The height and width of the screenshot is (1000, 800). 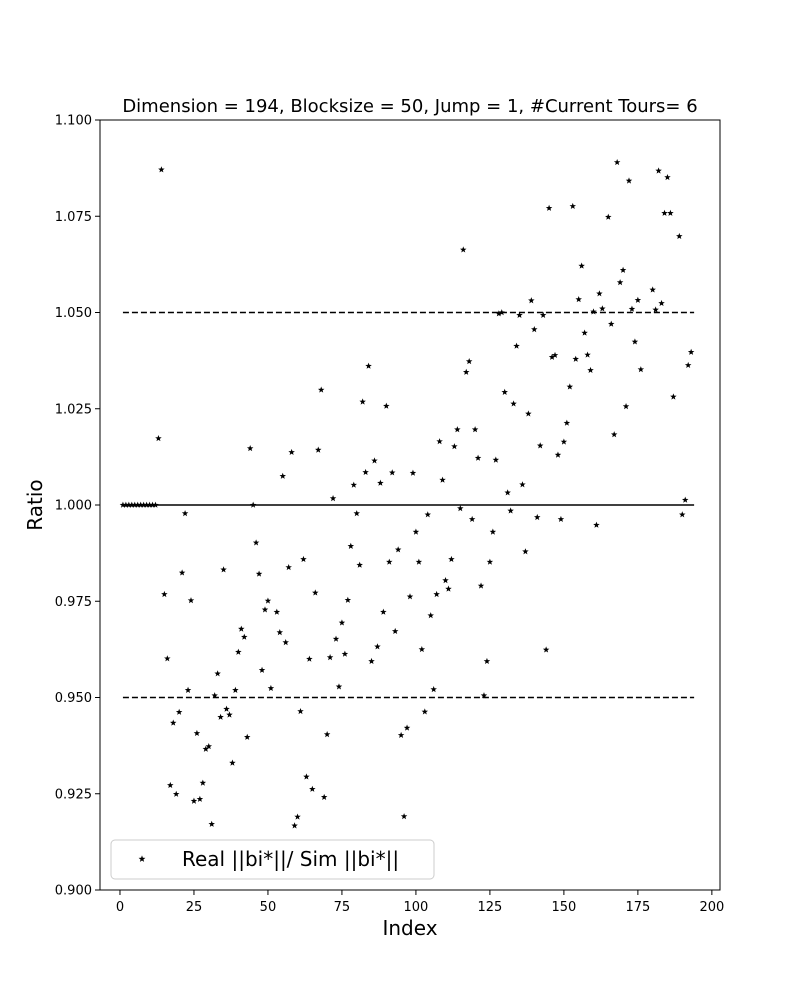 I want to click on x-tick-label: 0, so click(x=120, y=907).